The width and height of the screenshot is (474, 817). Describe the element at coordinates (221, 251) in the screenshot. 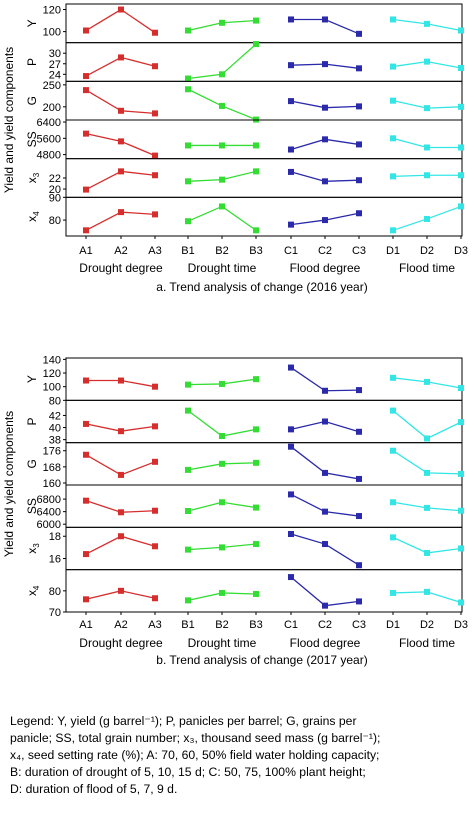

I see `x-category-label: B2` at that location.